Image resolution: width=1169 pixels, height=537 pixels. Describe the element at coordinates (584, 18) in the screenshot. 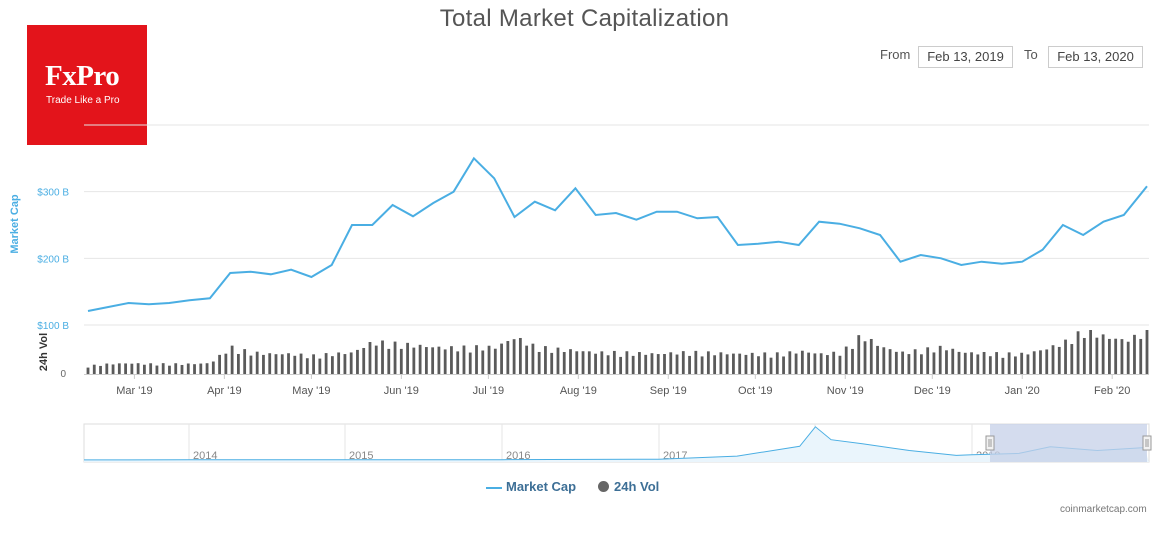

I see `chart-title: Total Market Capitalization` at that location.